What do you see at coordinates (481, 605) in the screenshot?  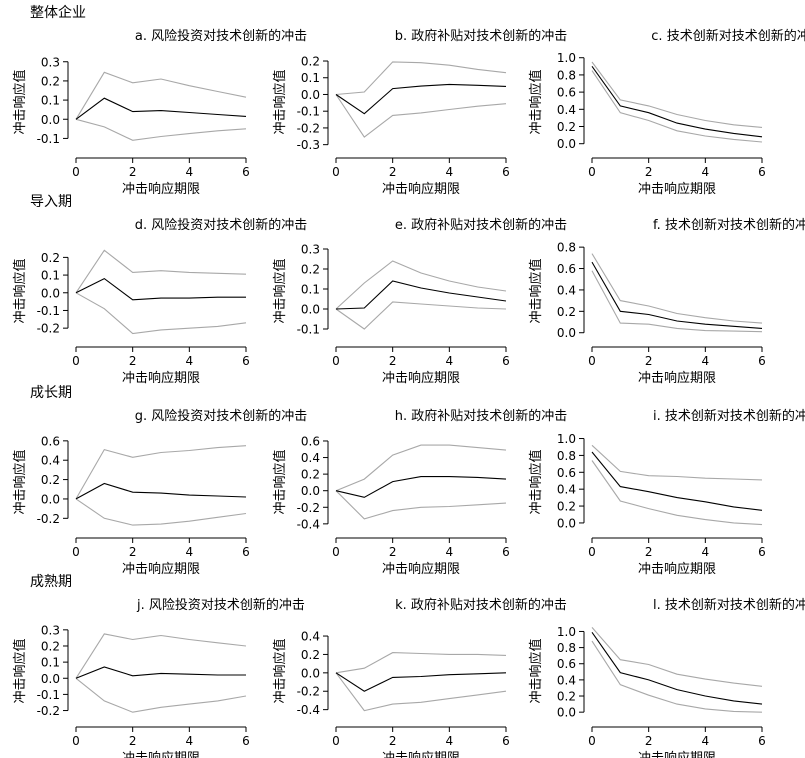 I see `chart-title: k. 政府补贴对技术创新的冲击` at bounding box center [481, 605].